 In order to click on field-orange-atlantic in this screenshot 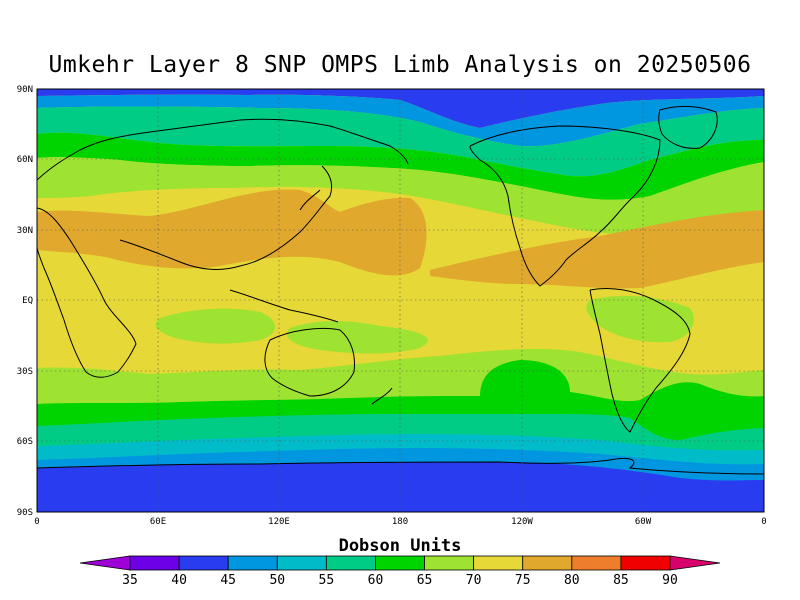, I will do `click(597, 249)`.